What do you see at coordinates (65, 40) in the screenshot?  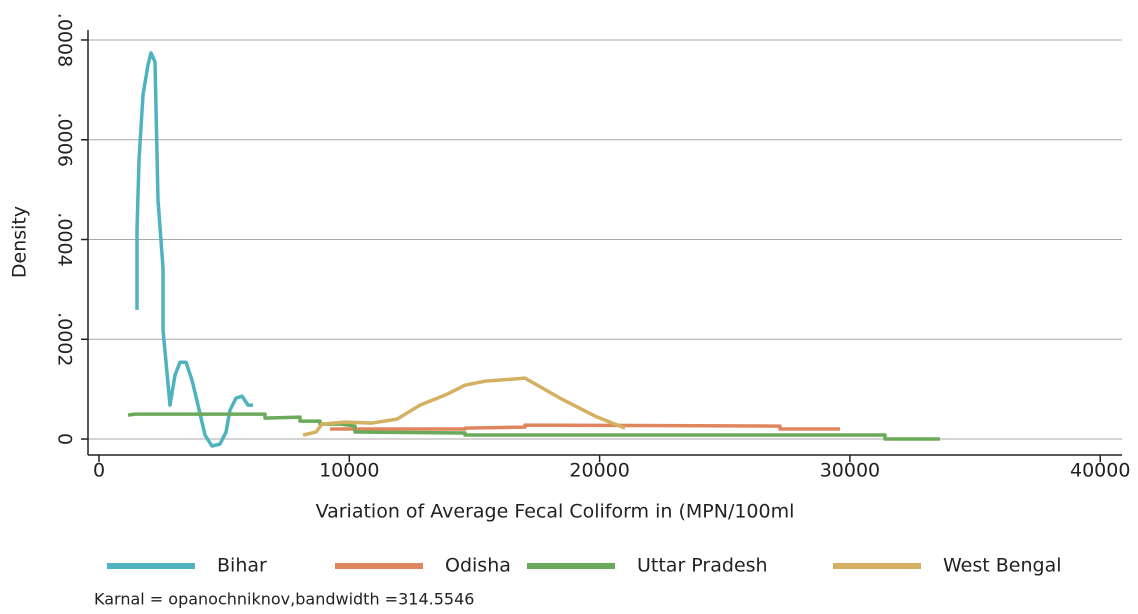 I see `y-tick-label: .0008` at bounding box center [65, 40].